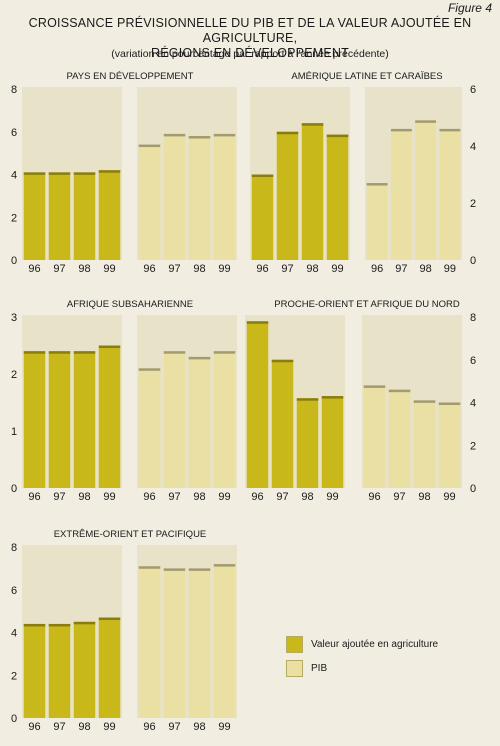  What do you see at coordinates (174, 269) in the screenshot?
I see `chart1-xtick-pib-97: 97` at bounding box center [174, 269].